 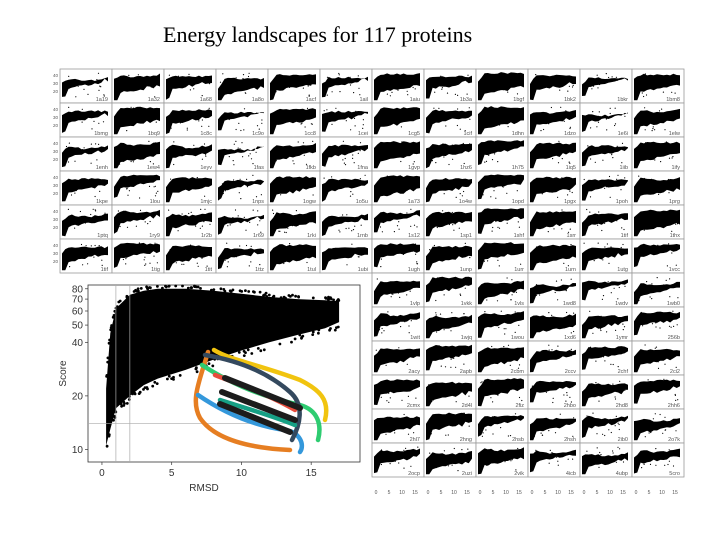 What do you see at coordinates (138, 86) in the screenshot?
I see `protein-panel: 1a32` at bounding box center [138, 86].